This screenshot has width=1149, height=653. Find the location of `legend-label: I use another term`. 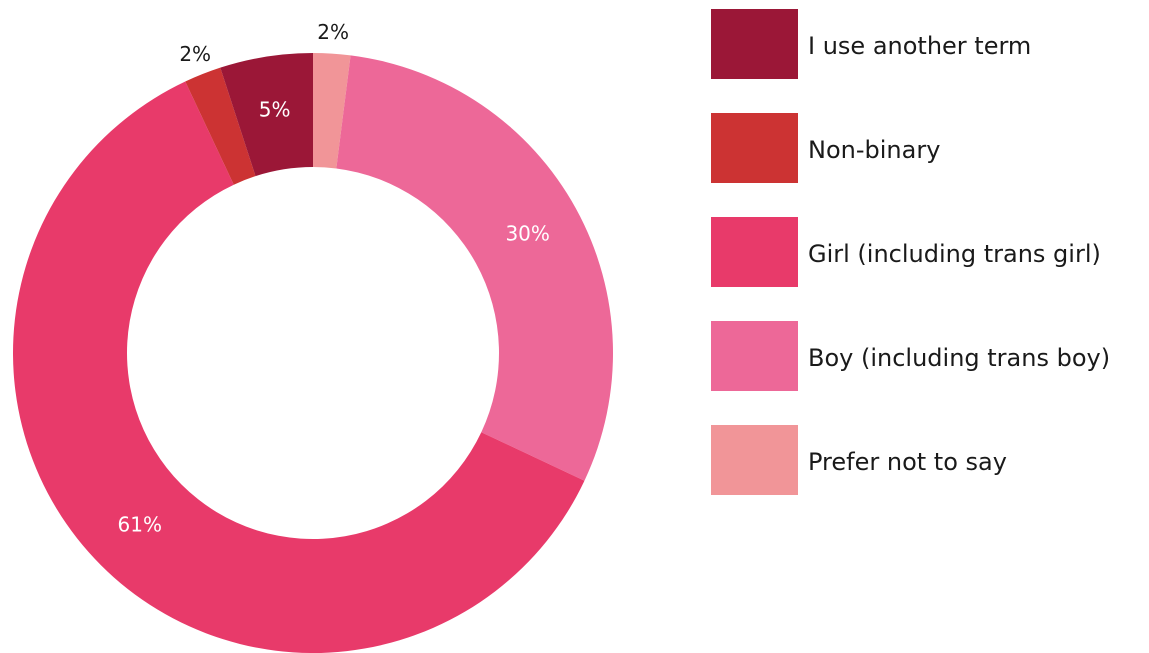

legend-label: I use another term is located at coordinates (919, 46).